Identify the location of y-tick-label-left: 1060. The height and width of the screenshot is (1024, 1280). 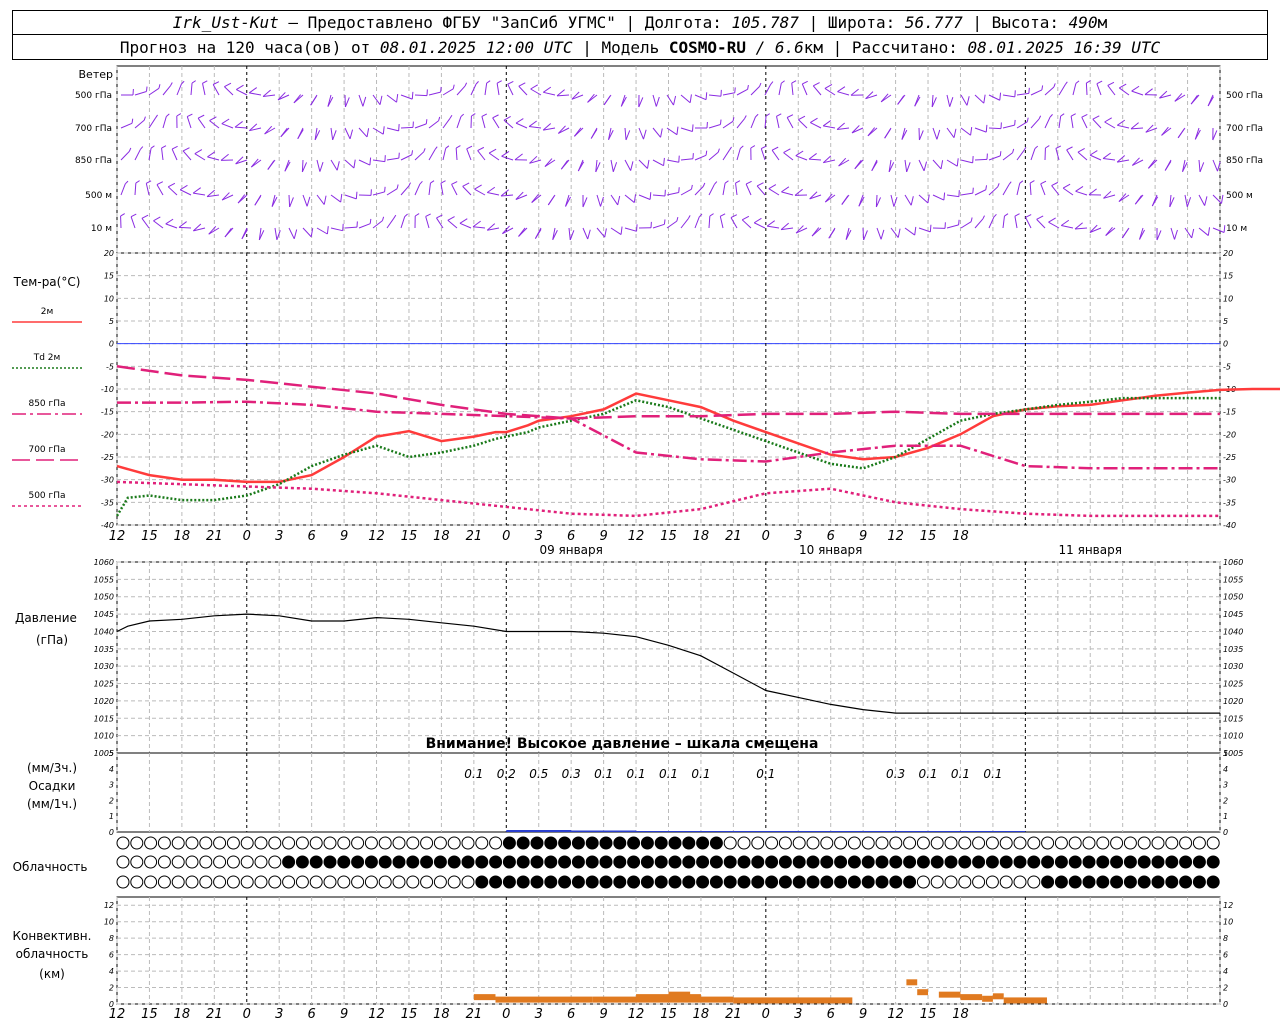
(104, 562).